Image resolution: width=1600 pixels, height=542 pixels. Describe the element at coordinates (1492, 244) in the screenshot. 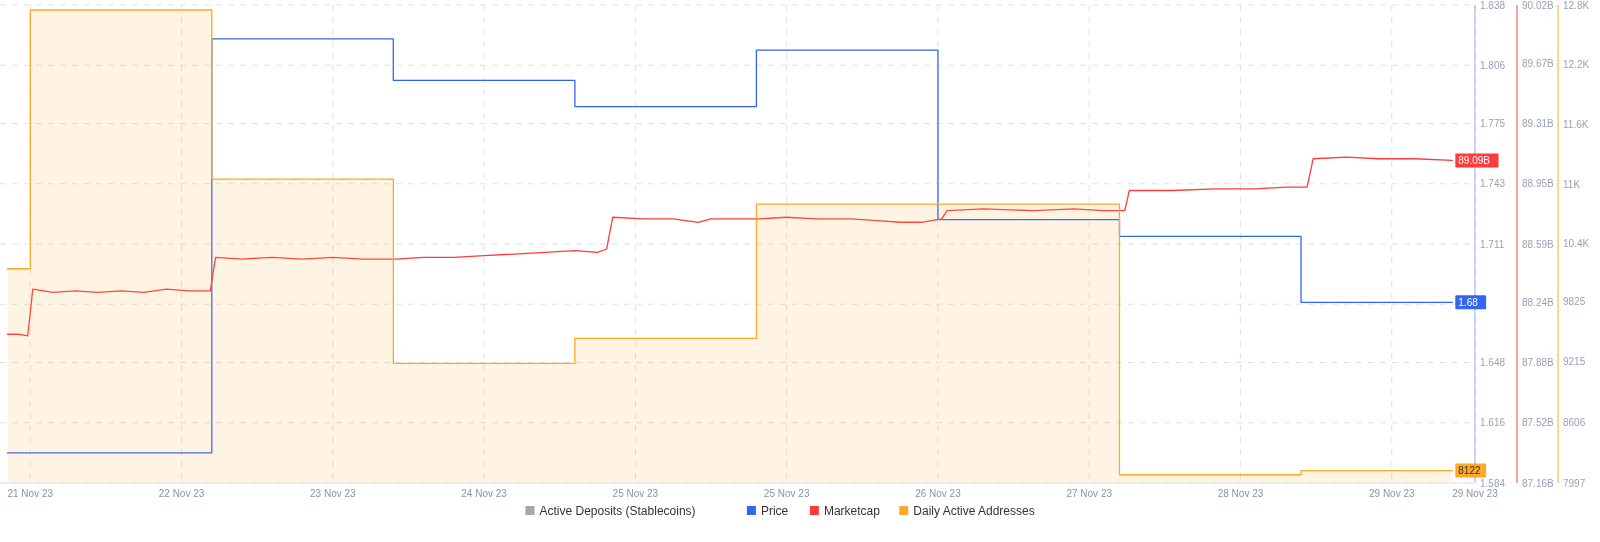

I see `y-tick-label: 1.711` at that location.